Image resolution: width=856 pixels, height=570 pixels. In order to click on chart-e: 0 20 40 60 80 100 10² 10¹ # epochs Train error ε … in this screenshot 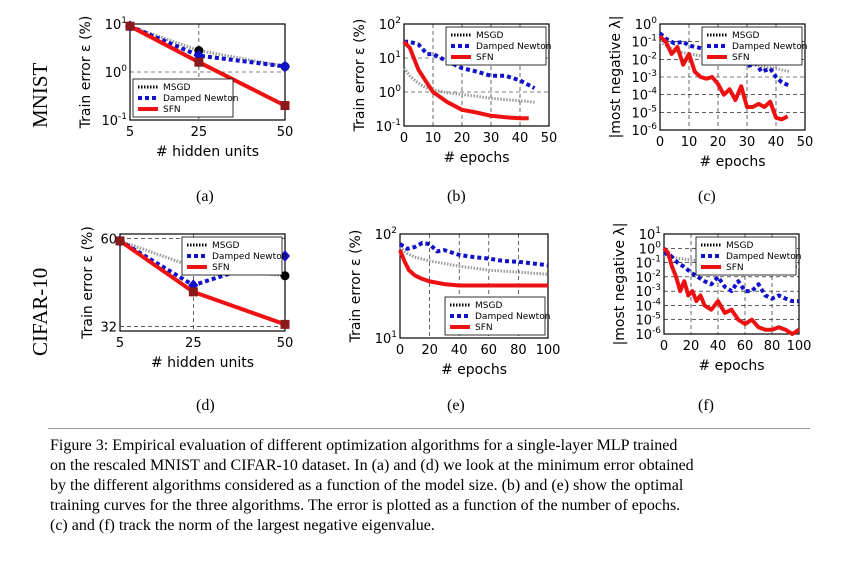, I will do `click(454, 302)`.